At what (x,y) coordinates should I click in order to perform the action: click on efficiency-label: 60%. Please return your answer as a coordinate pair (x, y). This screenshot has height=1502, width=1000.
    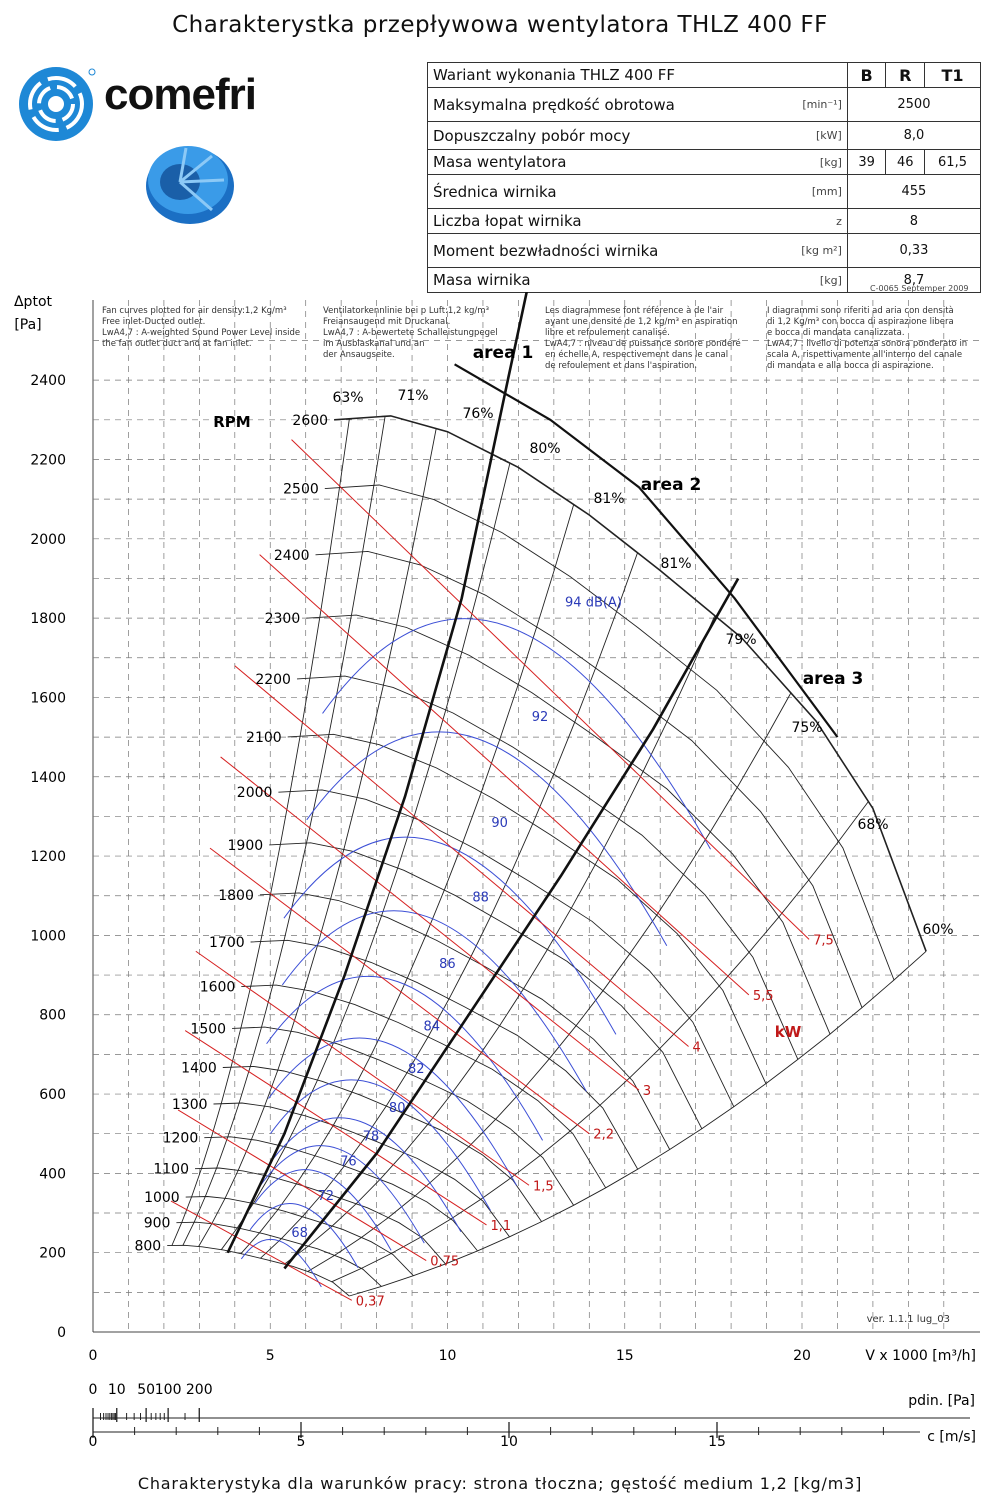
    Looking at the image, I should click on (937, 930).